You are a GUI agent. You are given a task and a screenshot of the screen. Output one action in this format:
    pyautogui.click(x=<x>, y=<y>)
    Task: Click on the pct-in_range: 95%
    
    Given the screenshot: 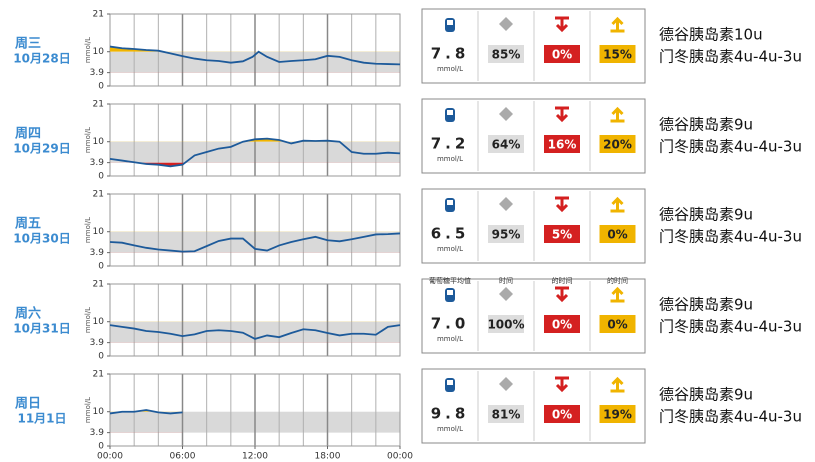 What is the action you would take?
    pyautogui.click(x=506, y=235)
    